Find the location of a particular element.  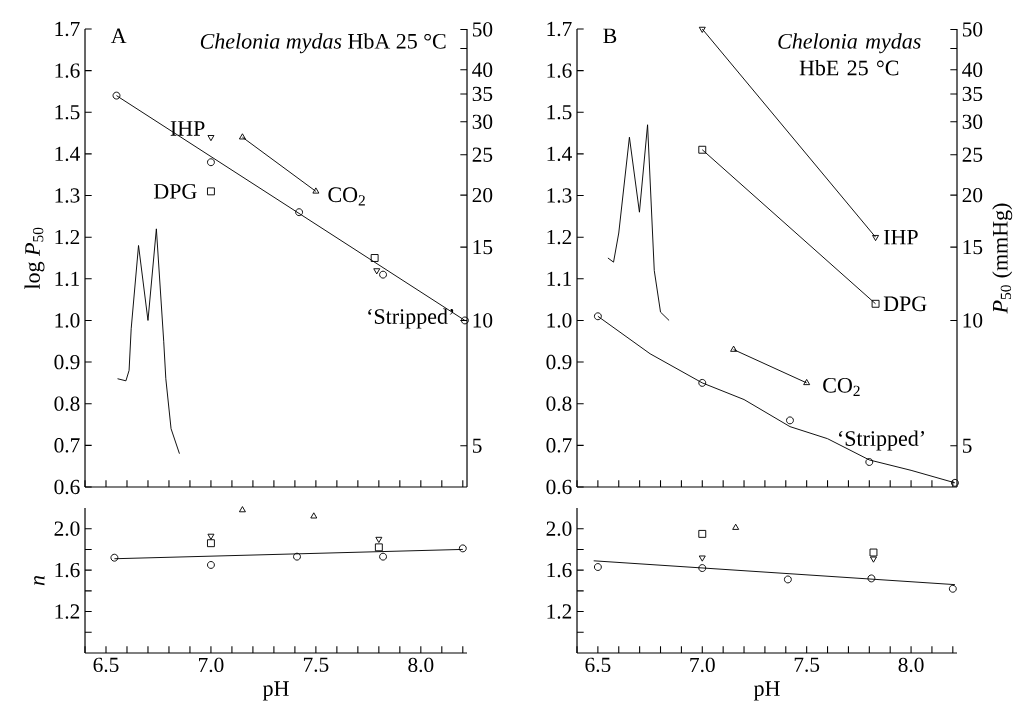

y2-tick-label: 40 is located at coordinates (972, 69).